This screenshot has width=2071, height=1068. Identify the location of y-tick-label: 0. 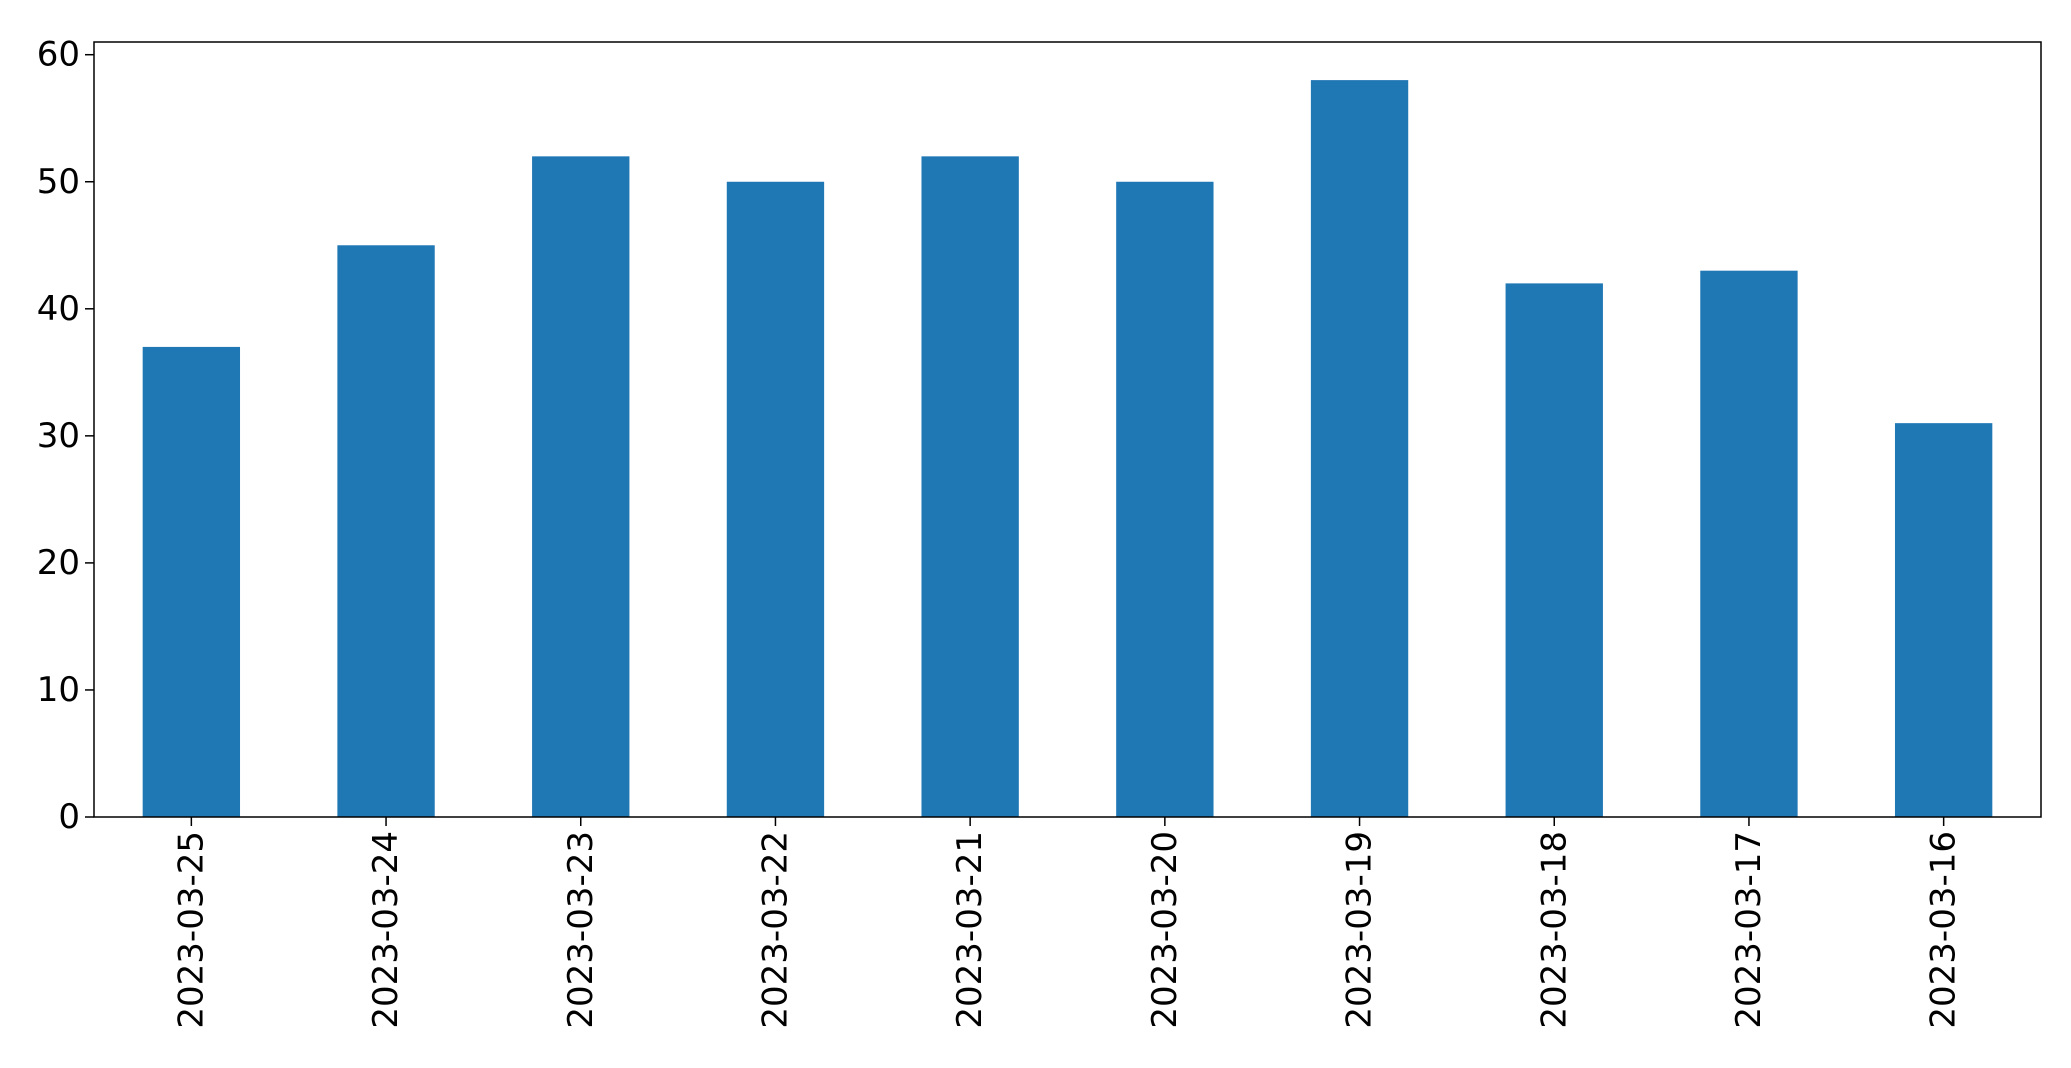
(69, 817).